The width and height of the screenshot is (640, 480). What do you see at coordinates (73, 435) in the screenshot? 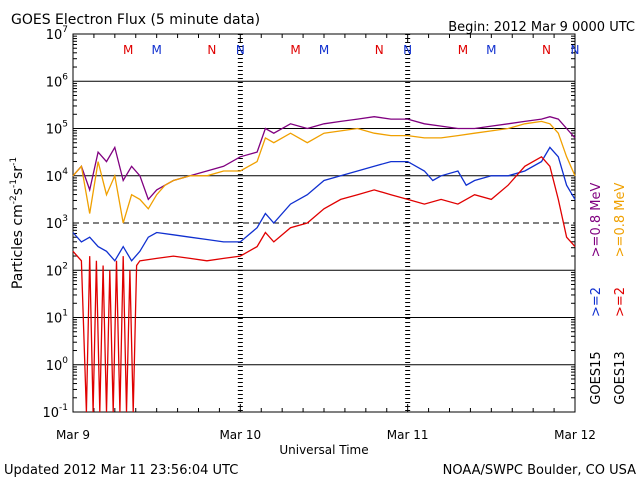
I see `x-tick-label: Mar 9` at bounding box center [73, 435].